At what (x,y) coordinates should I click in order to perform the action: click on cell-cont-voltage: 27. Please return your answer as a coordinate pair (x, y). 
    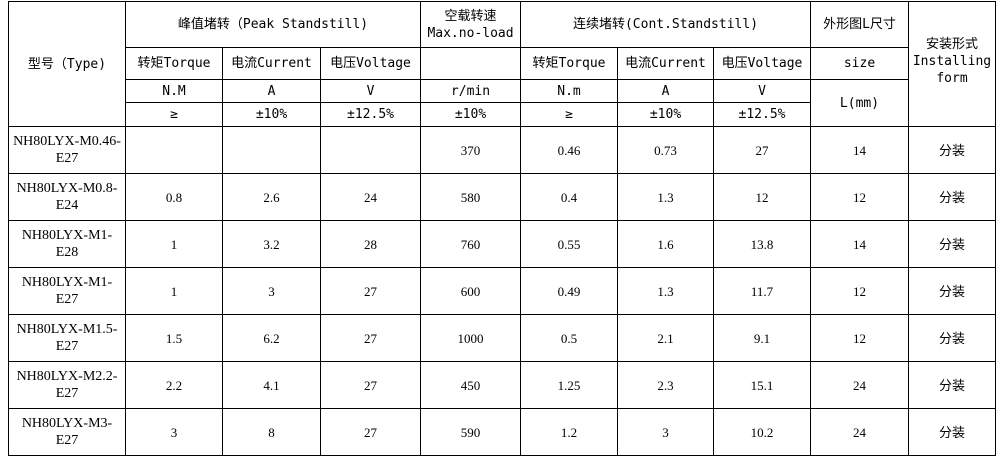
    Looking at the image, I should click on (762, 150).